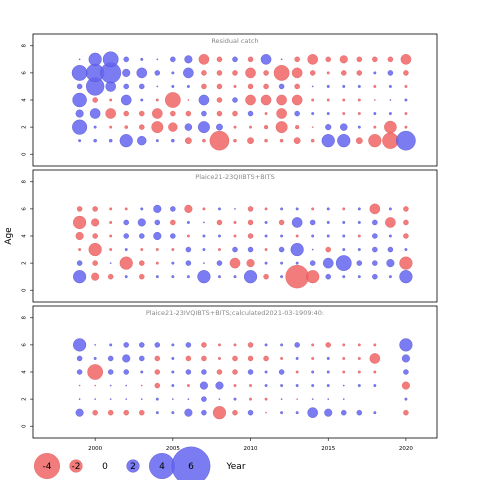 Image resolution: width=480 pixels, height=480 pixels. Describe the element at coordinates (47, 467) in the screenshot. I see `legend-label: -4` at that location.